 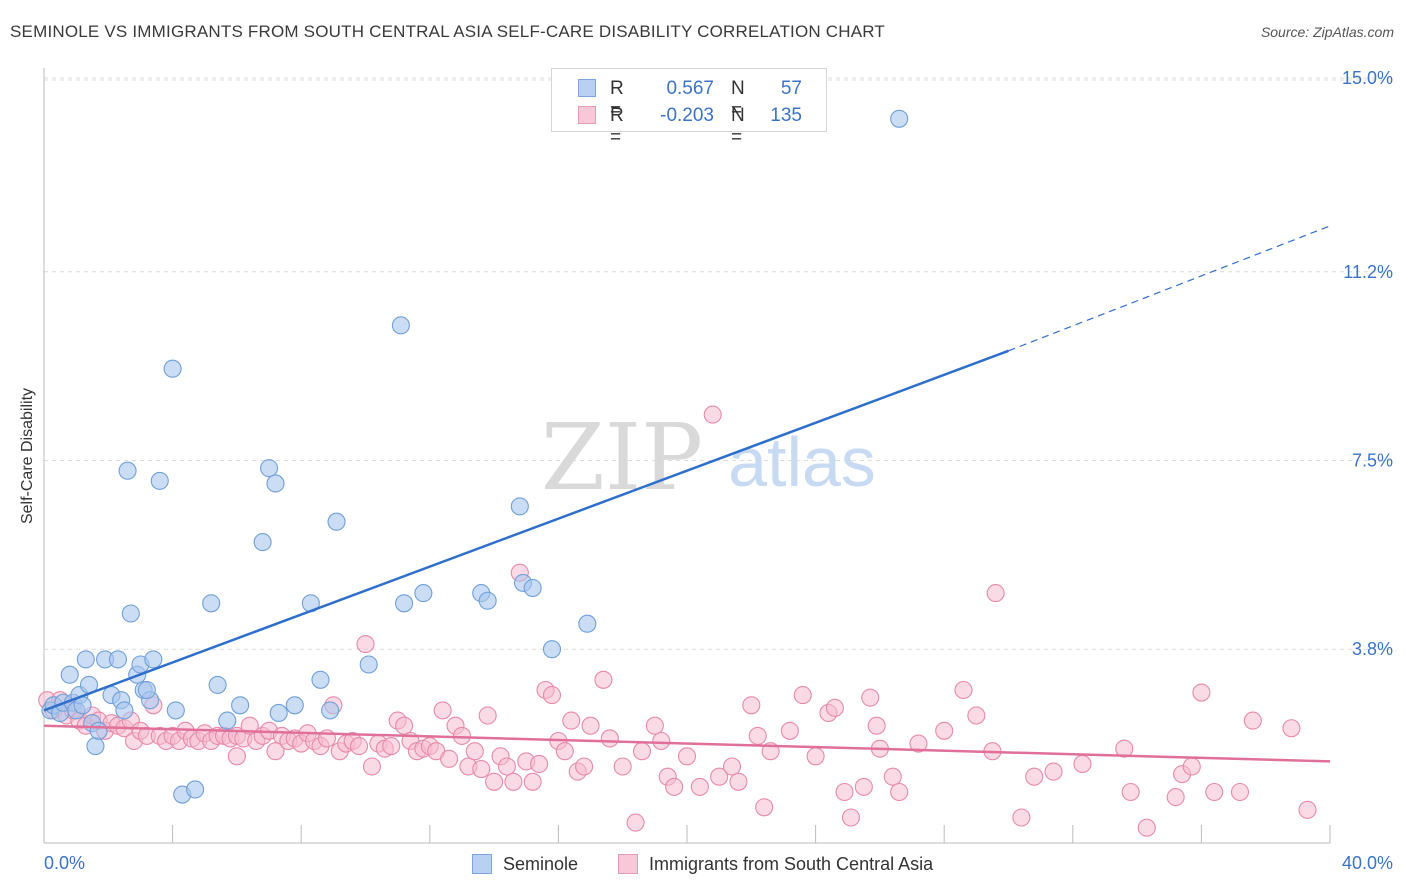 What do you see at coordinates (708, 457) in the screenshot?
I see `watermark: ZIP atlas` at bounding box center [708, 457].